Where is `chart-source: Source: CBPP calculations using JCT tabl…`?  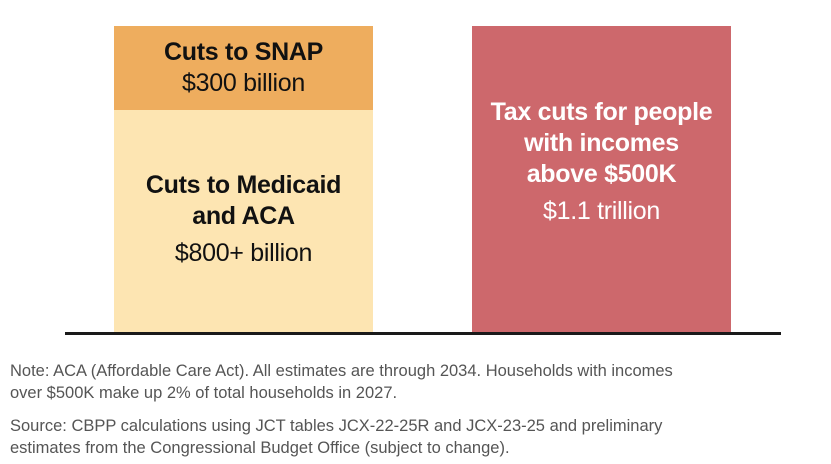 chart-source: Source: CBPP calculations using JCT tabl… is located at coordinates (417, 437).